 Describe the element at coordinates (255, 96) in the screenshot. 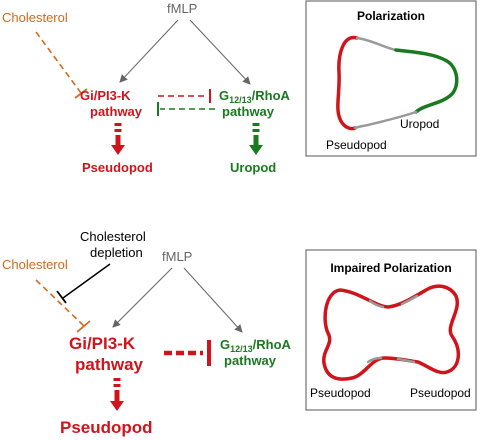

I see `top-g1213-pathway-label: G12/13/RhoA` at that location.